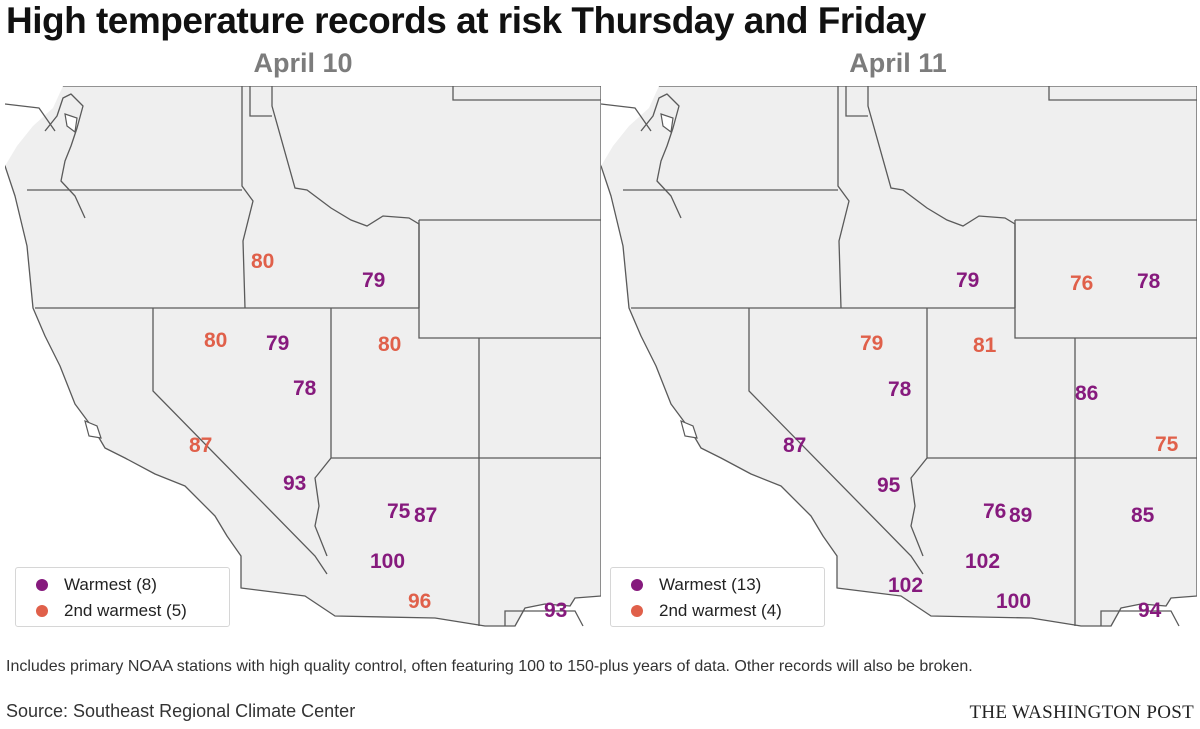  What do you see at coordinates (419, 601) in the screenshot?
I see `label-96-a: 96` at bounding box center [419, 601].